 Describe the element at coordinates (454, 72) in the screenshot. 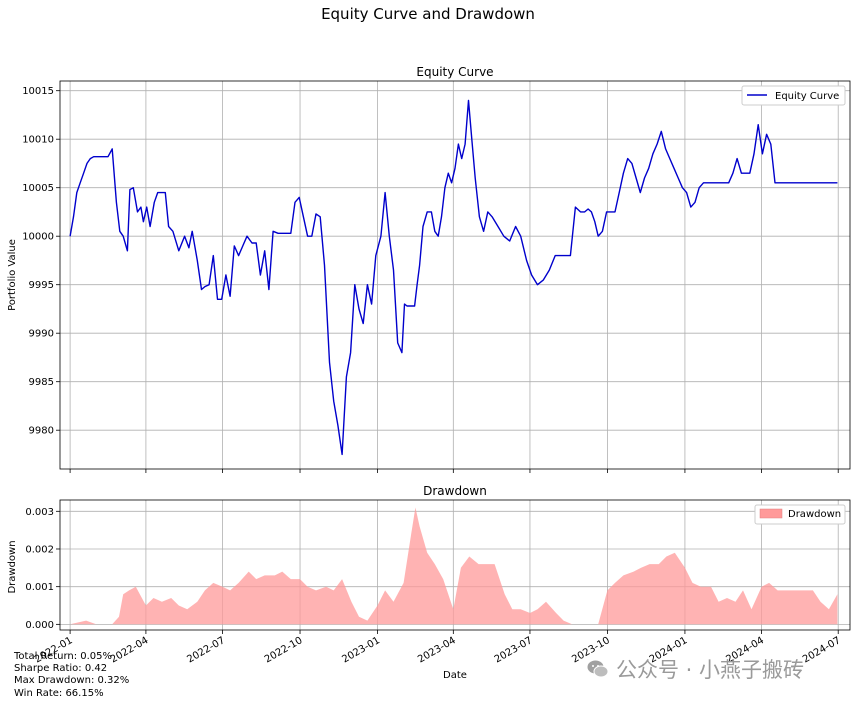

I see `equity-panel-title: Equity Curve` at that location.